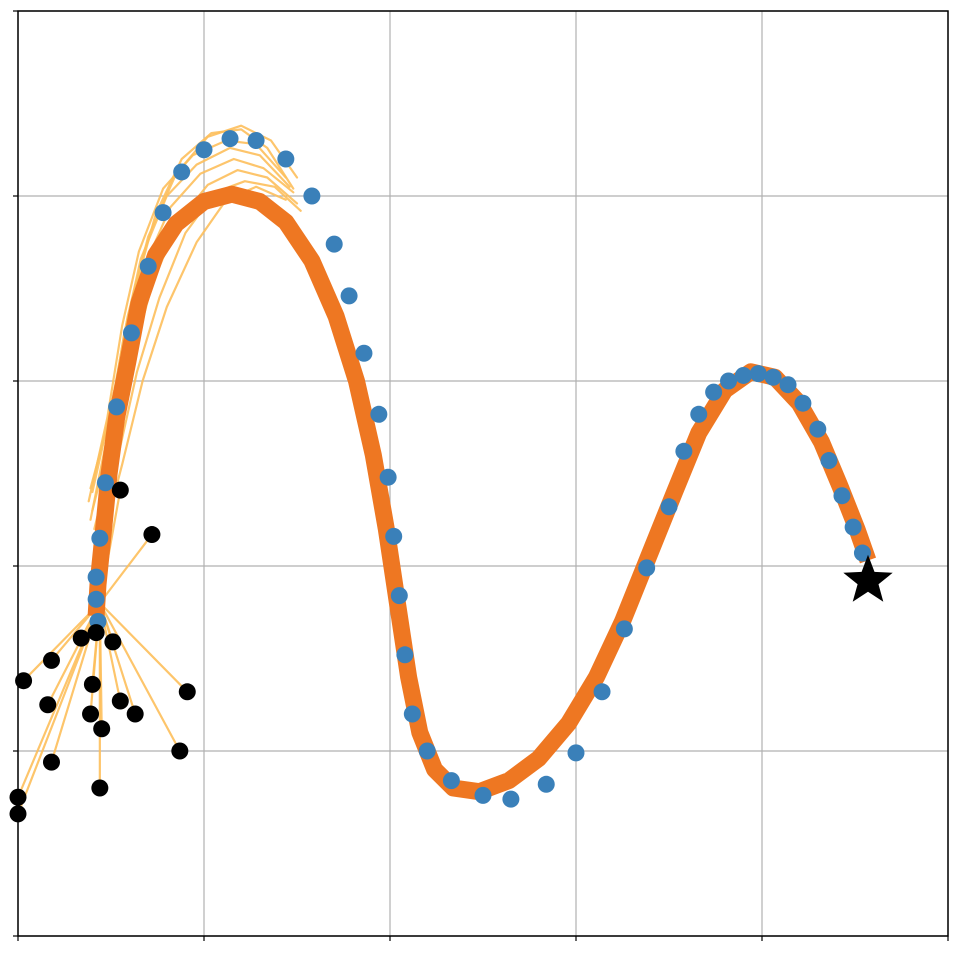  I want to click on goal, so click(868, 578).